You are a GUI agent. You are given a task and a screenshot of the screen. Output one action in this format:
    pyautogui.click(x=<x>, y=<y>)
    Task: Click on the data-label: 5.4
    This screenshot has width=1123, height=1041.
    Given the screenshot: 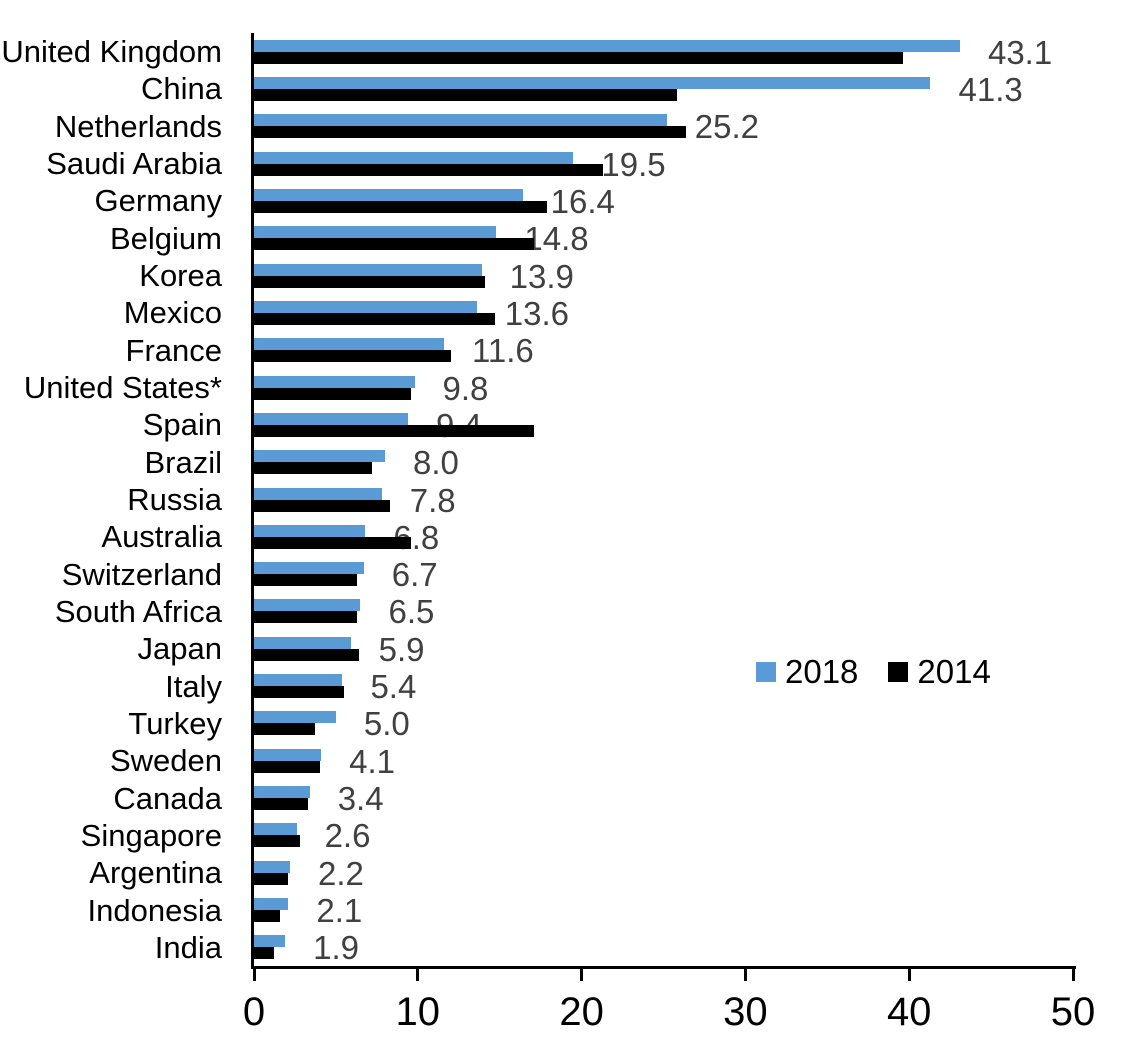 What is the action you would take?
    pyautogui.click(x=393, y=687)
    